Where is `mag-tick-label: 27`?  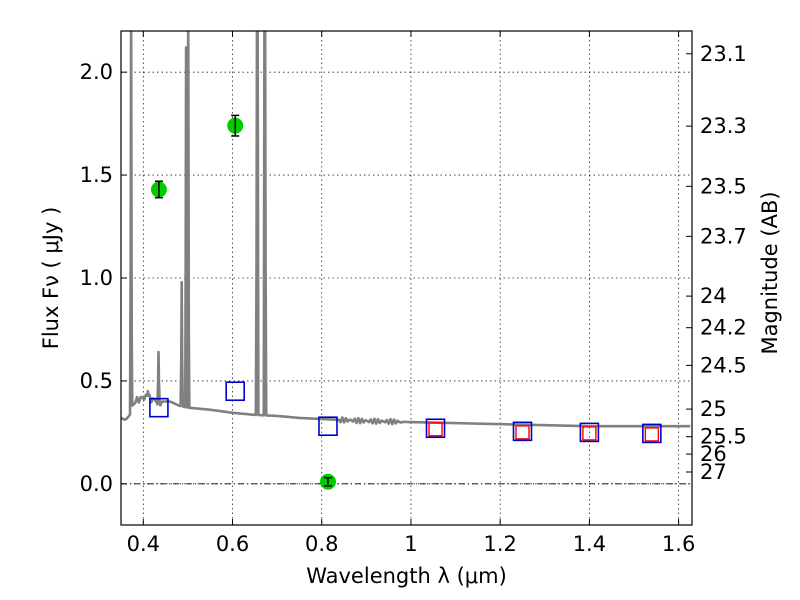 mag-tick-label: 27 is located at coordinates (713, 472).